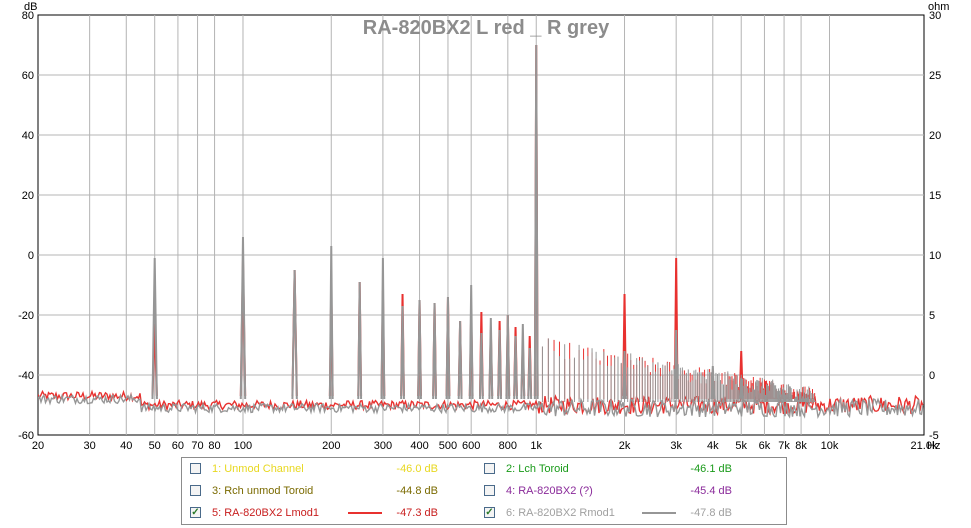 The image size is (971, 528). What do you see at coordinates (935, 76) in the screenshot?
I see `y-tick-label-right: 25` at bounding box center [935, 76].